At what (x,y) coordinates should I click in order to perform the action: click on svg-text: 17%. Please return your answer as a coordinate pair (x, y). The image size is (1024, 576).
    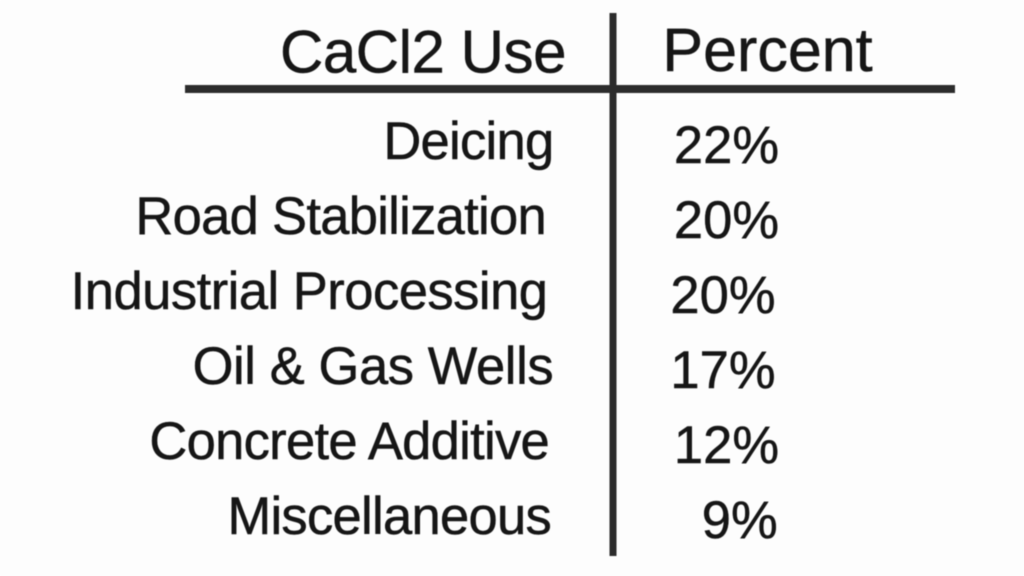
    Looking at the image, I should click on (722, 370).